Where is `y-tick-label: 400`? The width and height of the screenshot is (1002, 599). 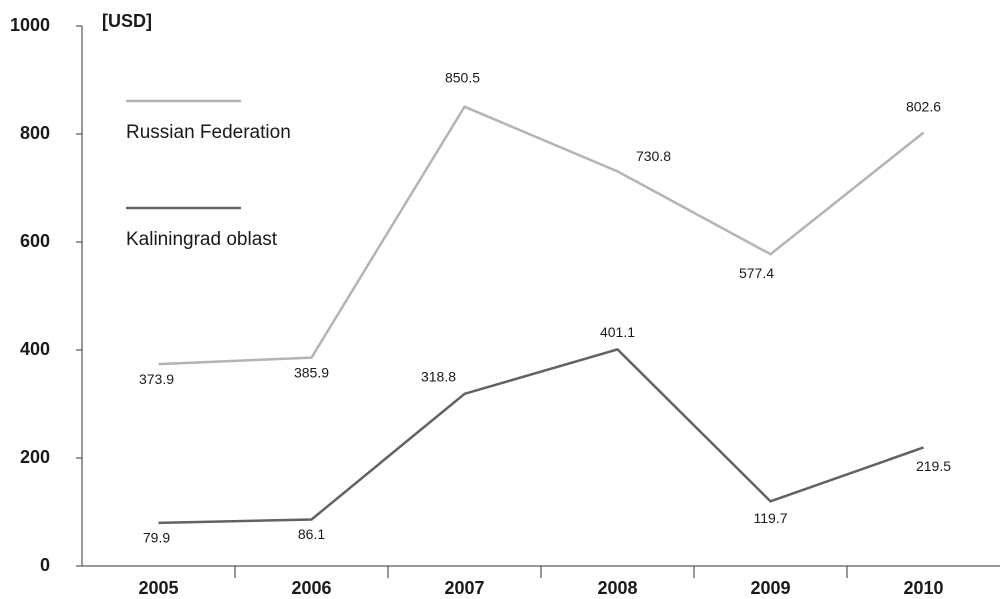 y-tick-label: 400 is located at coordinates (35, 349).